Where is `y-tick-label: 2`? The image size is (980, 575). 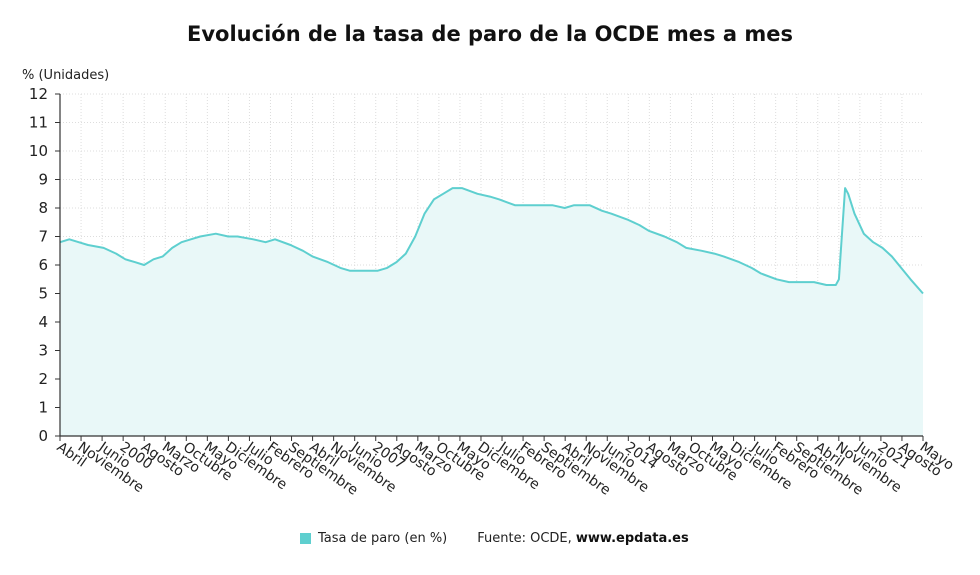
y-tick-label: 2 is located at coordinates (43, 379).